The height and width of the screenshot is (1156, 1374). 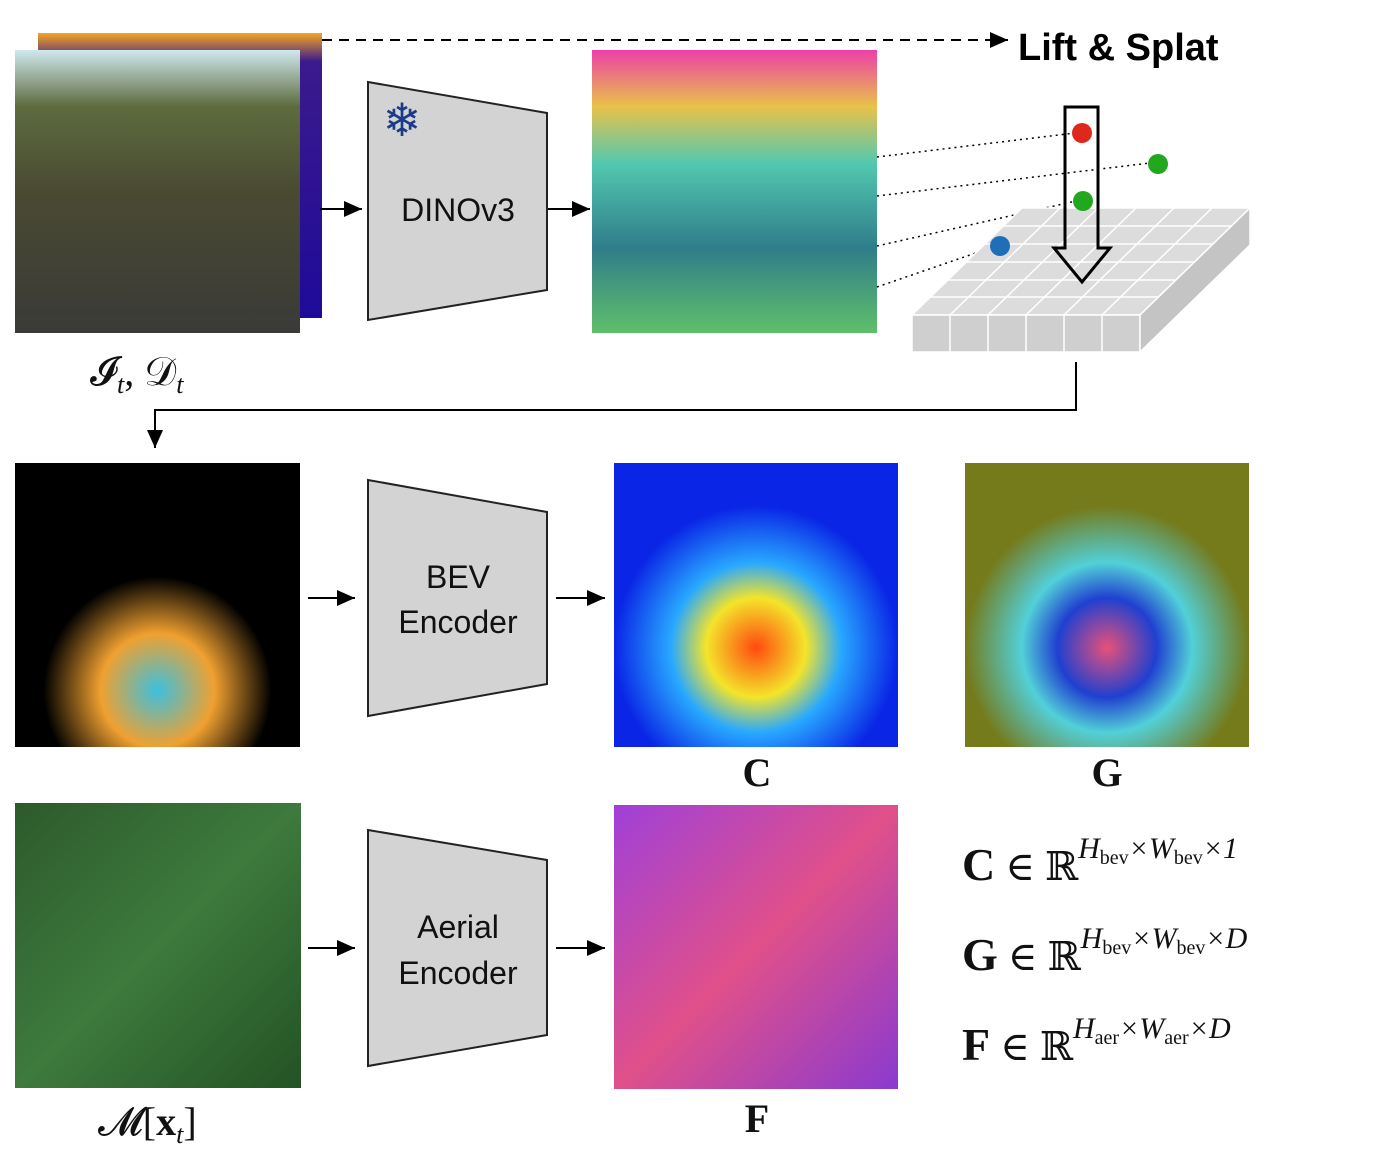 What do you see at coordinates (147, 1124) in the screenshot?
I see `map-input-label: 𝓜[xt]` at bounding box center [147, 1124].